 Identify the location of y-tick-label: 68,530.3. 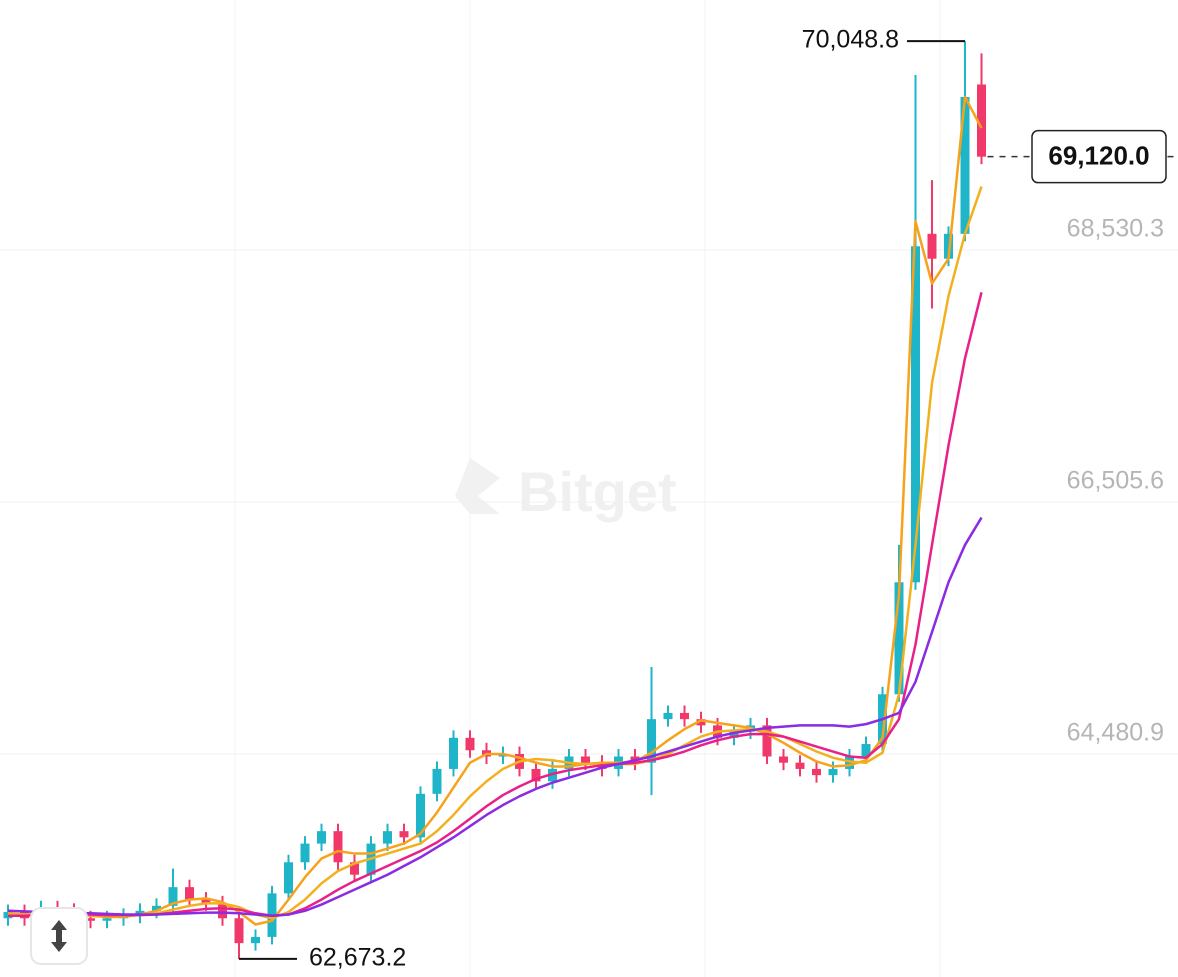
(1115, 229).